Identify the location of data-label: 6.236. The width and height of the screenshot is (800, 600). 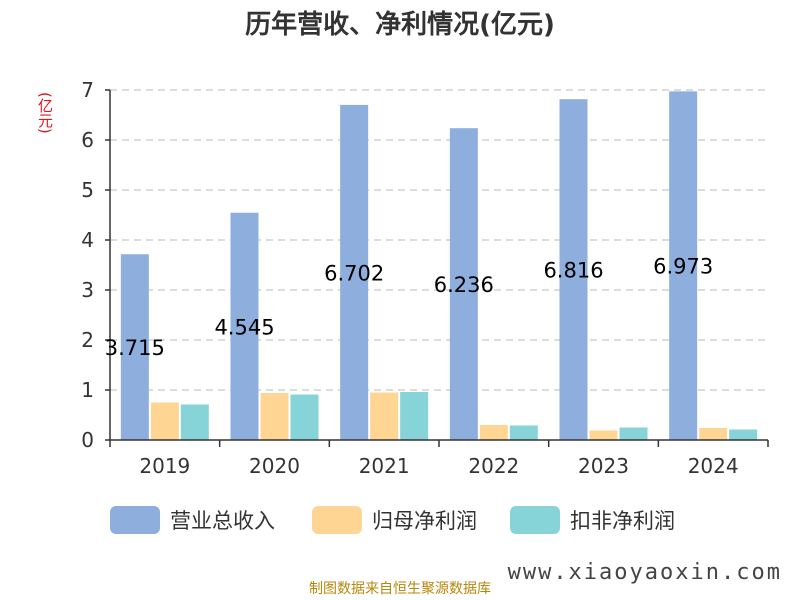
(464, 285).